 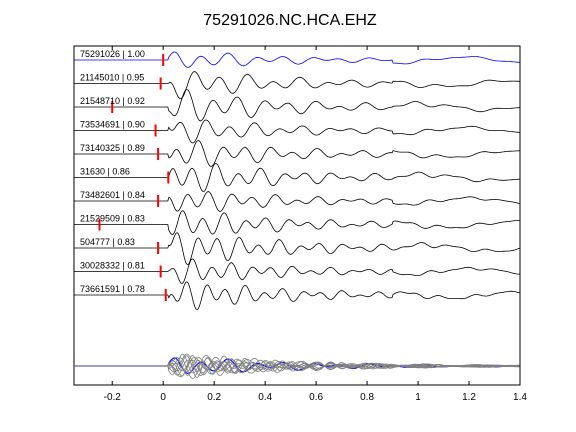 I want to click on x-tick-label: 1.4, so click(x=520, y=397).